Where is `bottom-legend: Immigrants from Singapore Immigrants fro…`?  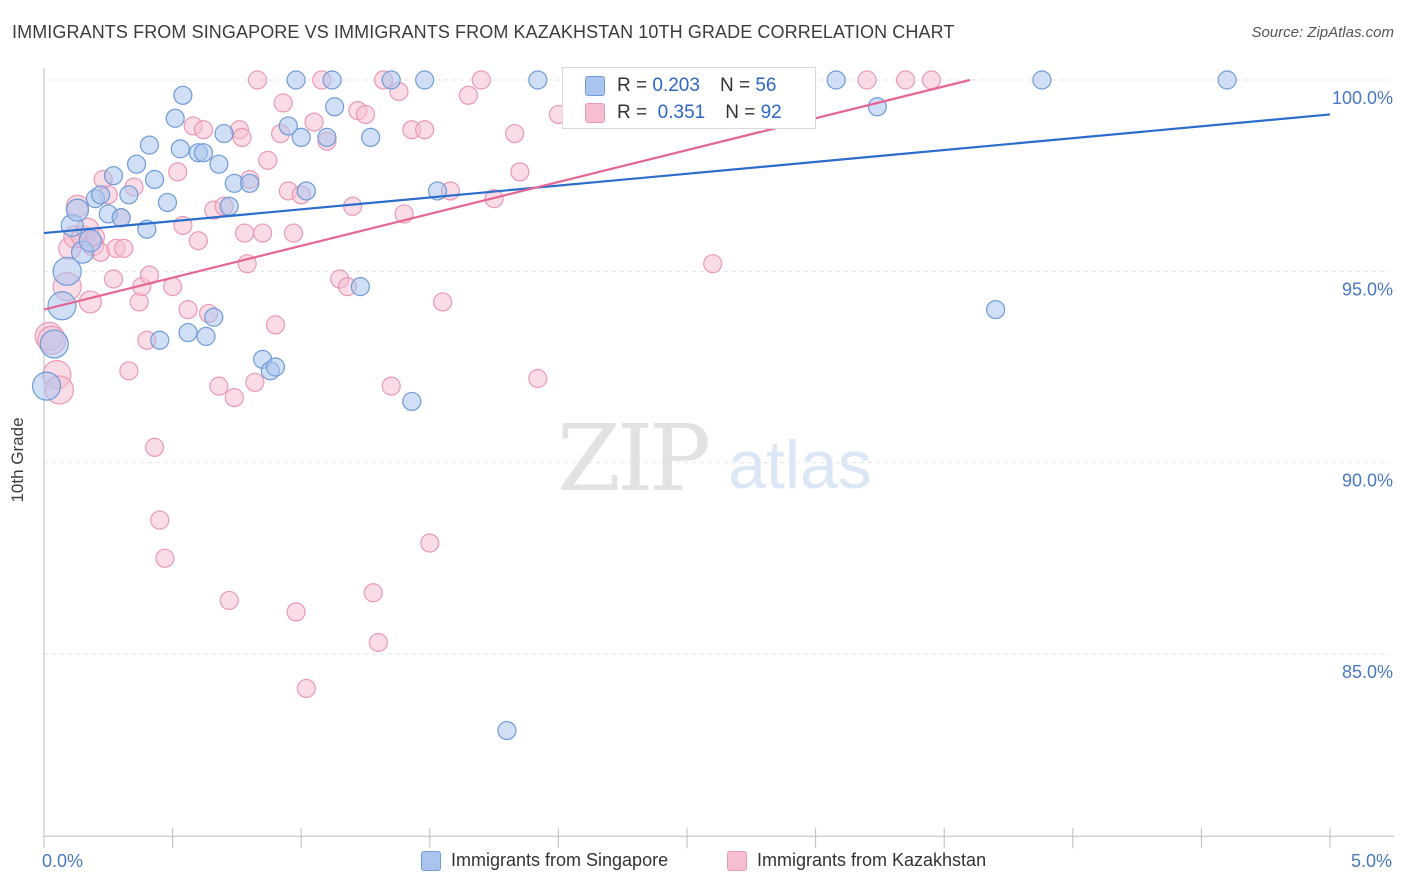
bottom-legend: Immigrants from Singapore Immigrants fro… is located at coordinates (703, 865).